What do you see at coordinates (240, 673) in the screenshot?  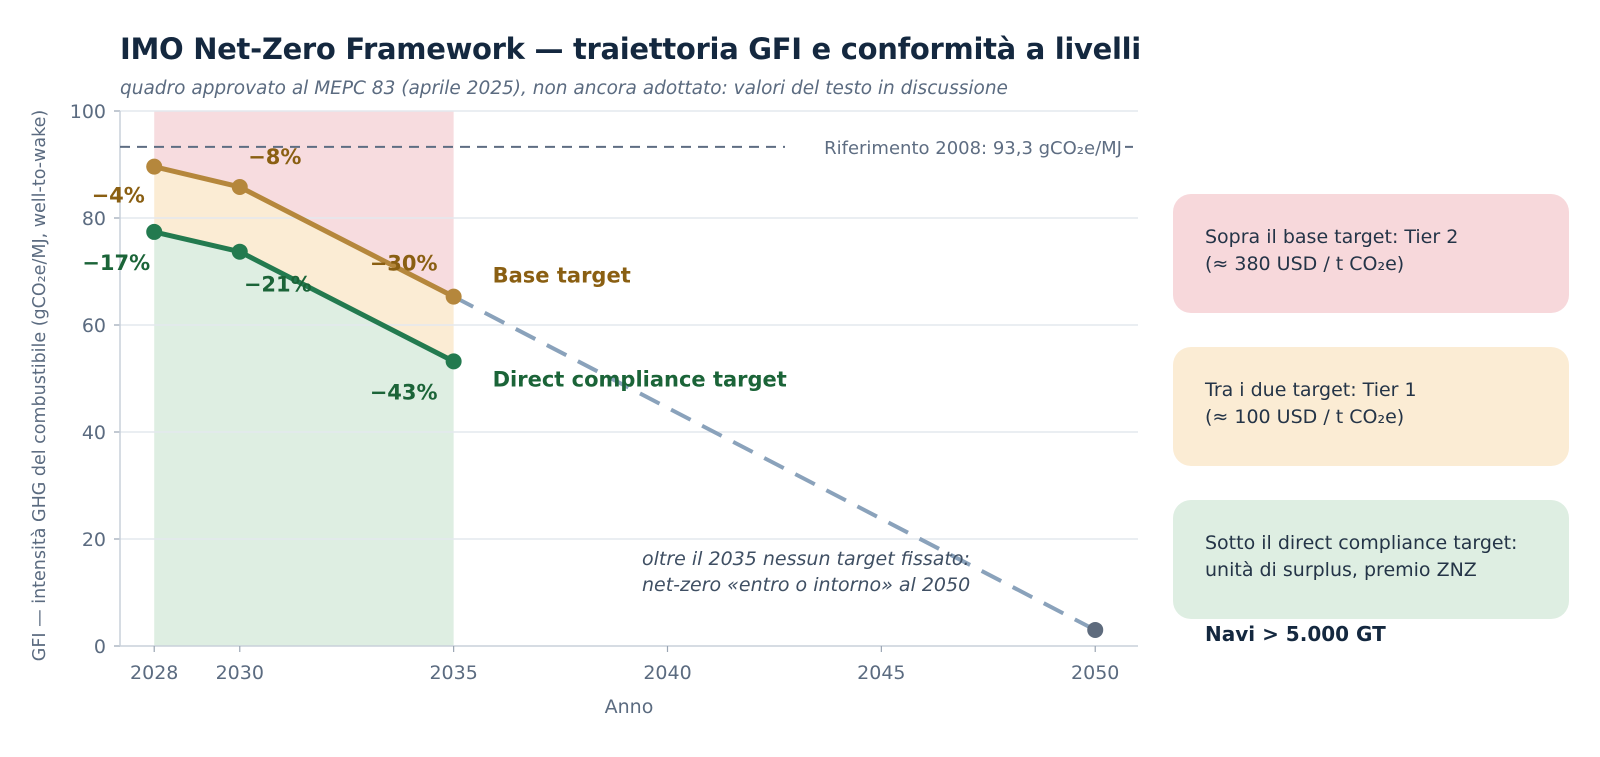 I see `x-tick-label: 2030` at bounding box center [240, 673].